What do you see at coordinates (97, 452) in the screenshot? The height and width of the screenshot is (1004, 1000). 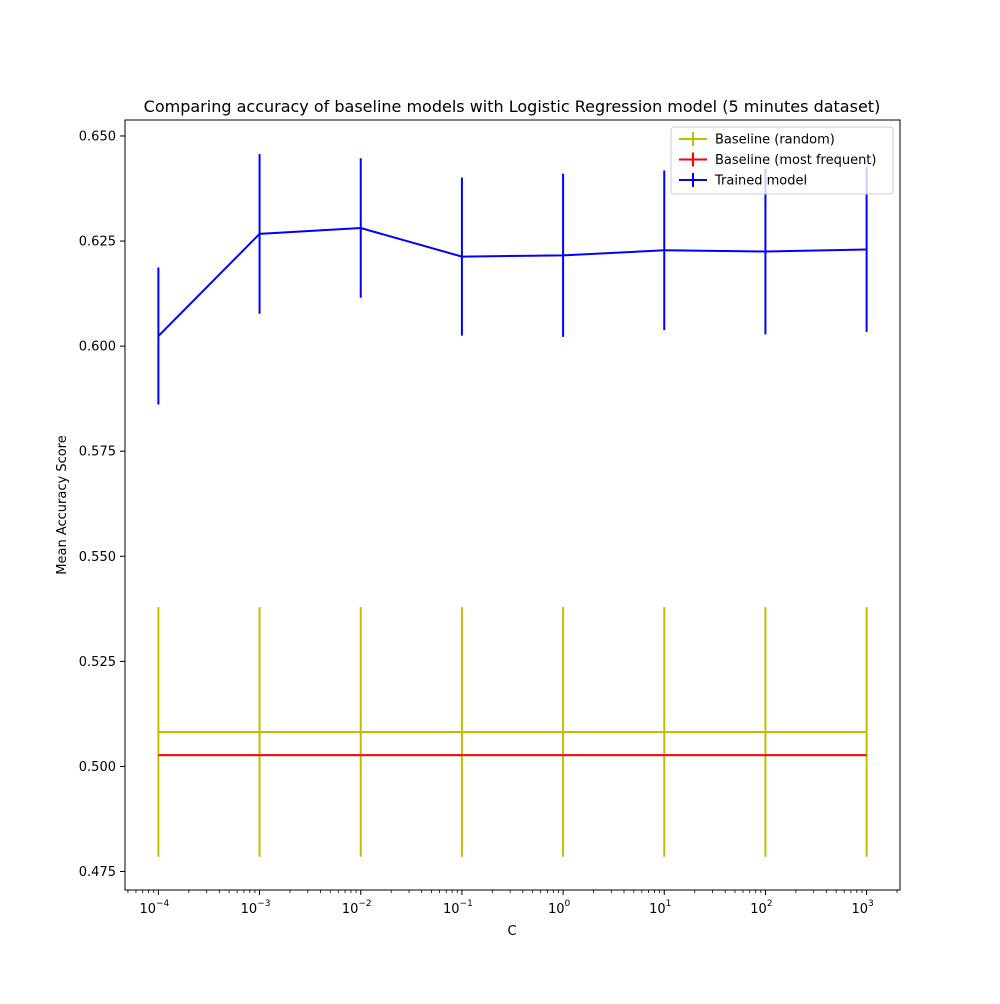 I see `y-tick-label: 0.575` at bounding box center [97, 452].